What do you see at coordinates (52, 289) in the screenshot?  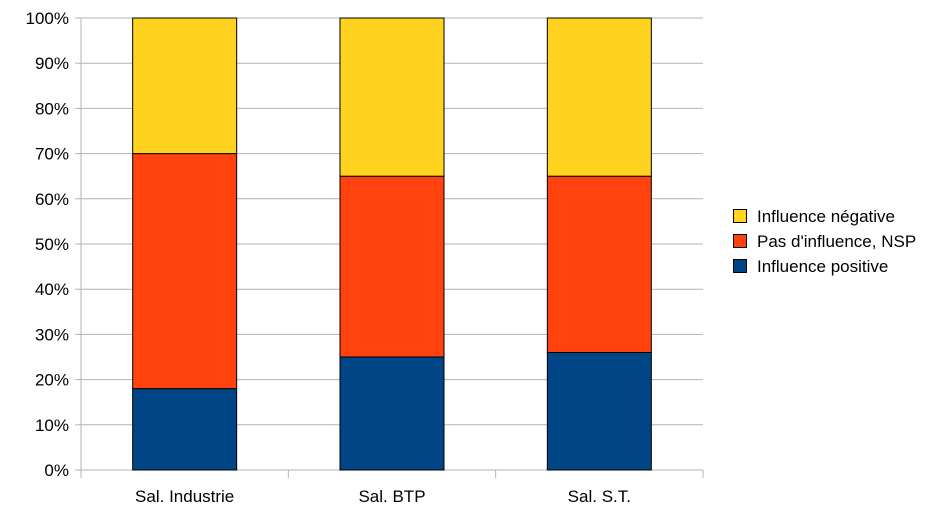 I see `y-tick-label: 40%` at bounding box center [52, 289].